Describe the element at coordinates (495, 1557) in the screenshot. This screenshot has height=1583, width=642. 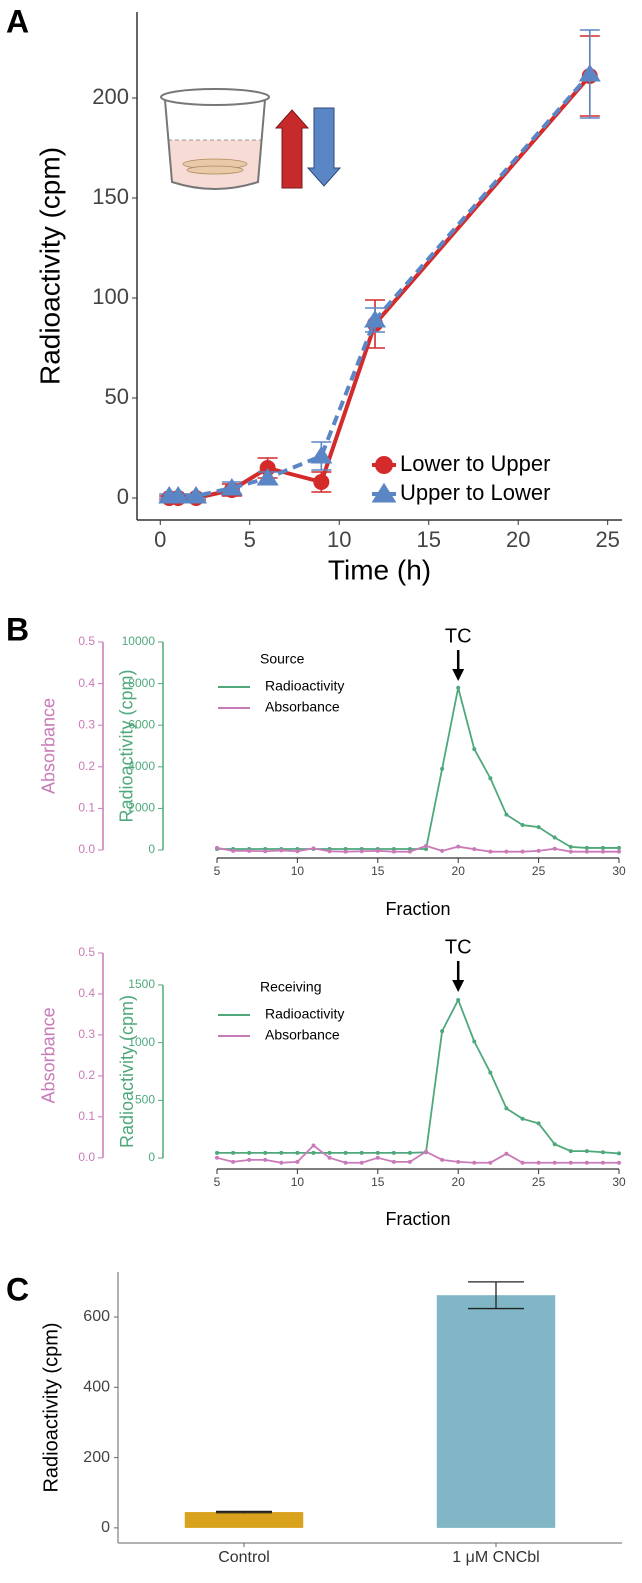
I see `x-tick-label: 1 μM CNCbl` at that location.